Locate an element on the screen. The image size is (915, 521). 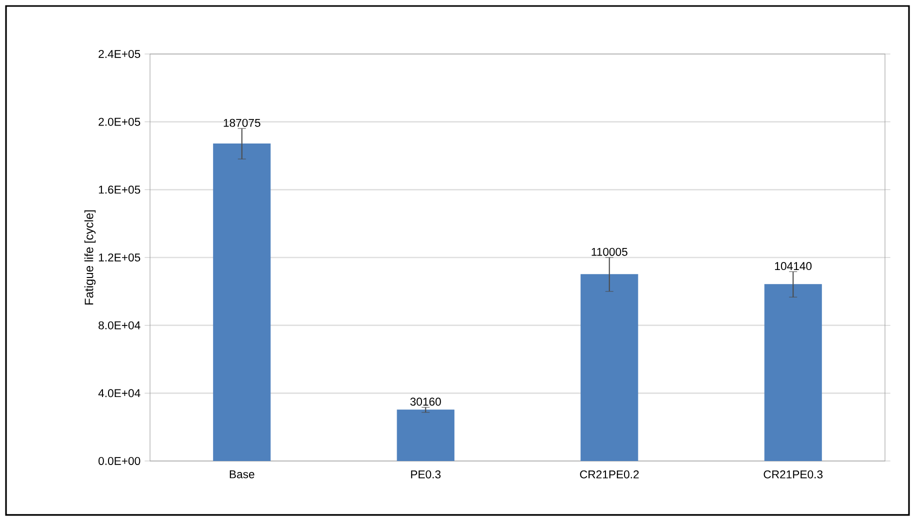
data-label: 30160 is located at coordinates (425, 402).